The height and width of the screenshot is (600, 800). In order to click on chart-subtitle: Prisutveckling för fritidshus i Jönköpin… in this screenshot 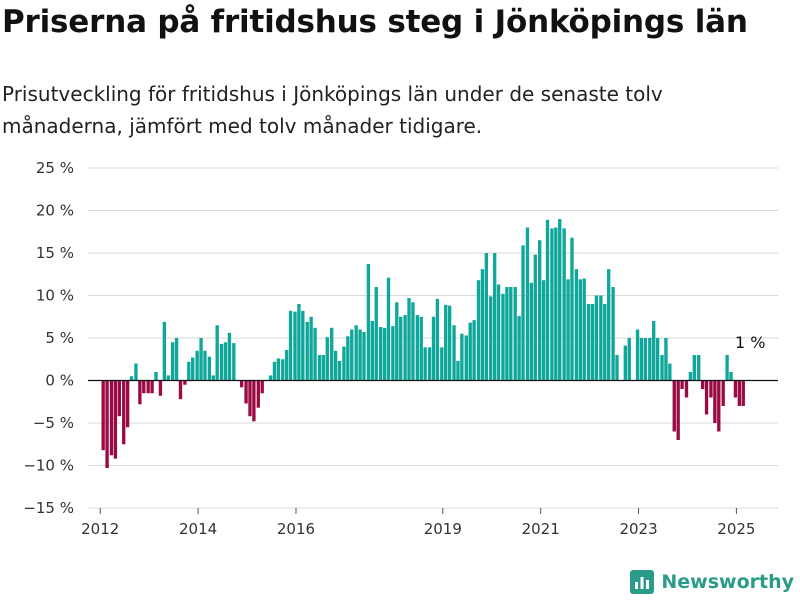, I will do `click(332, 110)`.